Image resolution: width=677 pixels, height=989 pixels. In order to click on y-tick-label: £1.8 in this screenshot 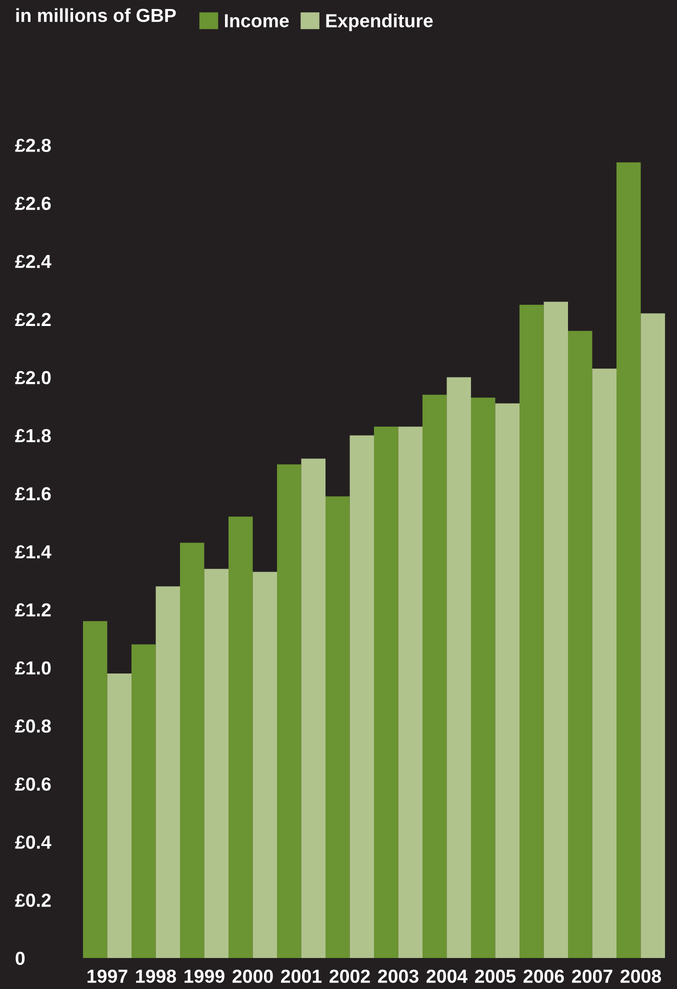, I will do `click(33, 435)`.